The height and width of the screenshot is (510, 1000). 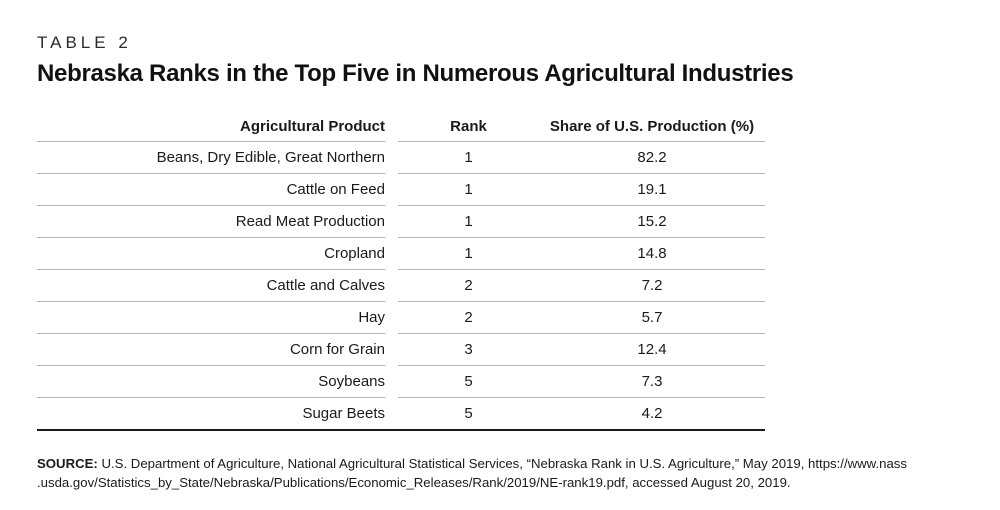 I want to click on table-row: Soybeans 5 7.3, so click(x=401, y=381).